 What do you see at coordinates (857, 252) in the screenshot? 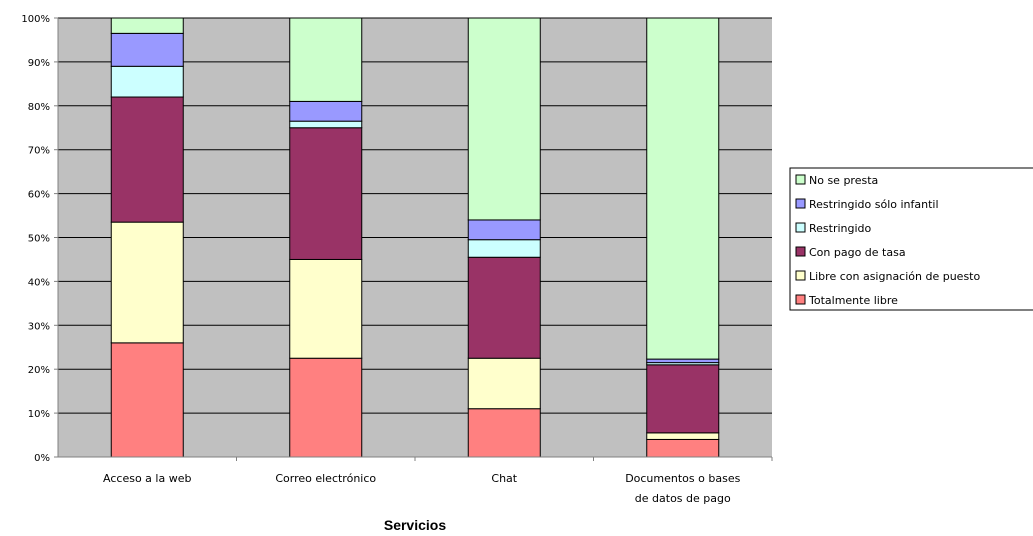
I see `legend-label: Con pago de tasa` at bounding box center [857, 252].